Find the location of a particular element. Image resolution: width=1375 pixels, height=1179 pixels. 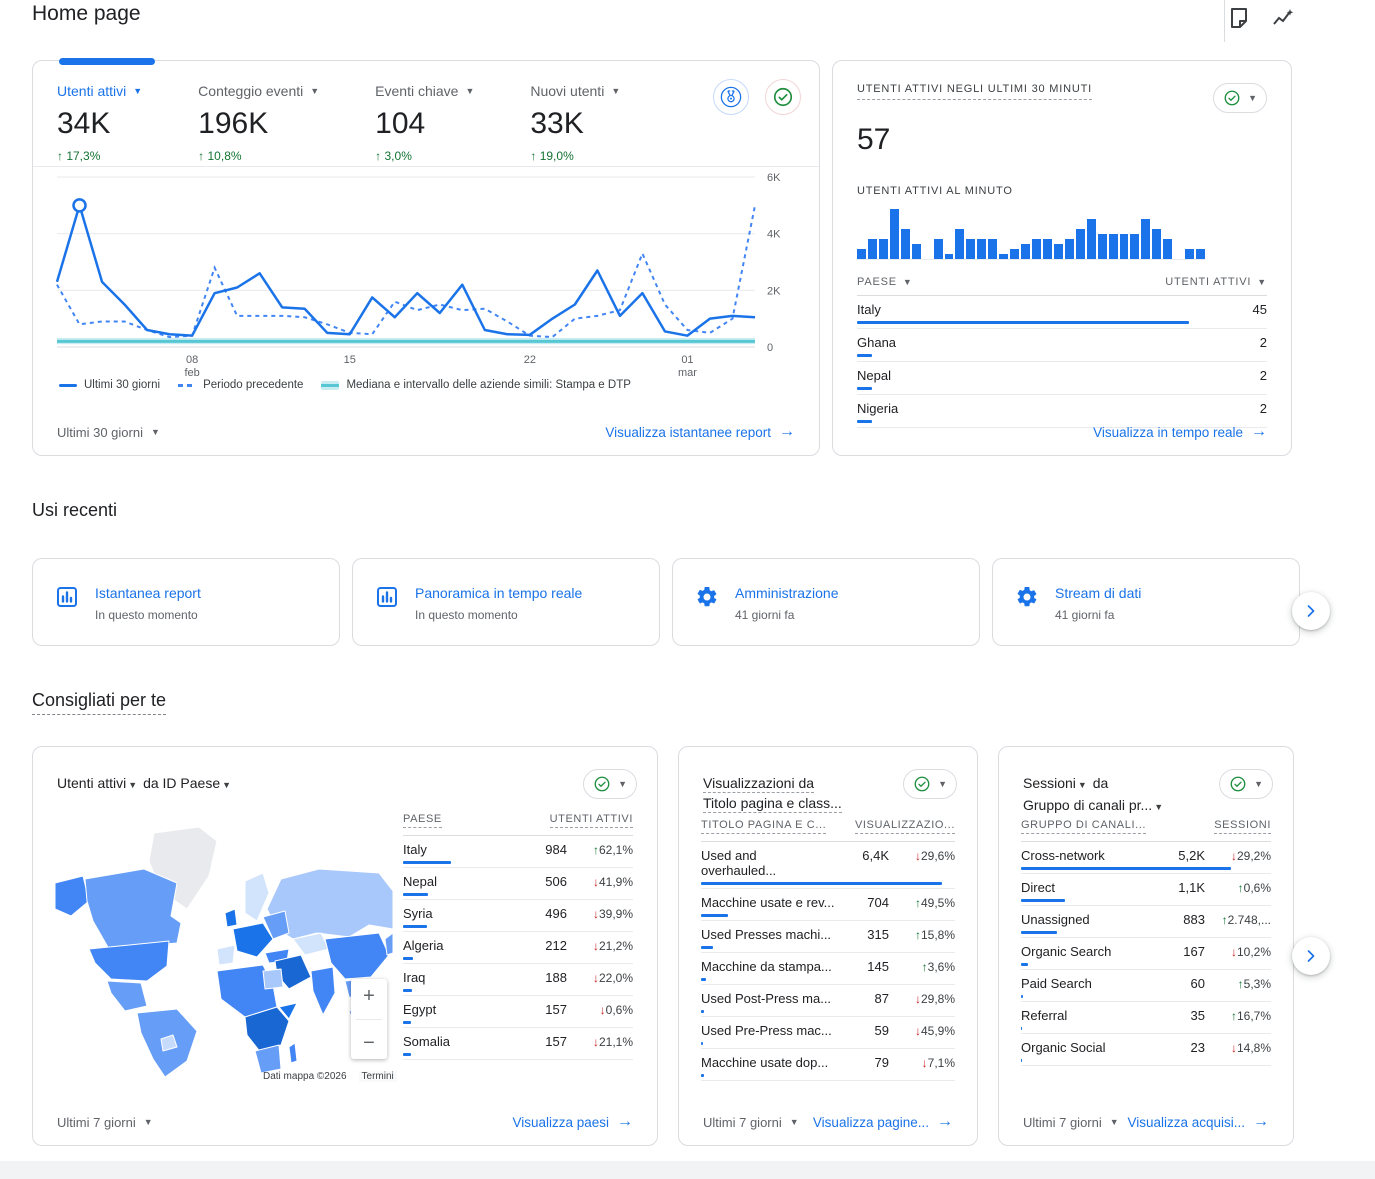

view-realtime-link: Visualizza in tempo reale → is located at coordinates (1180, 431).